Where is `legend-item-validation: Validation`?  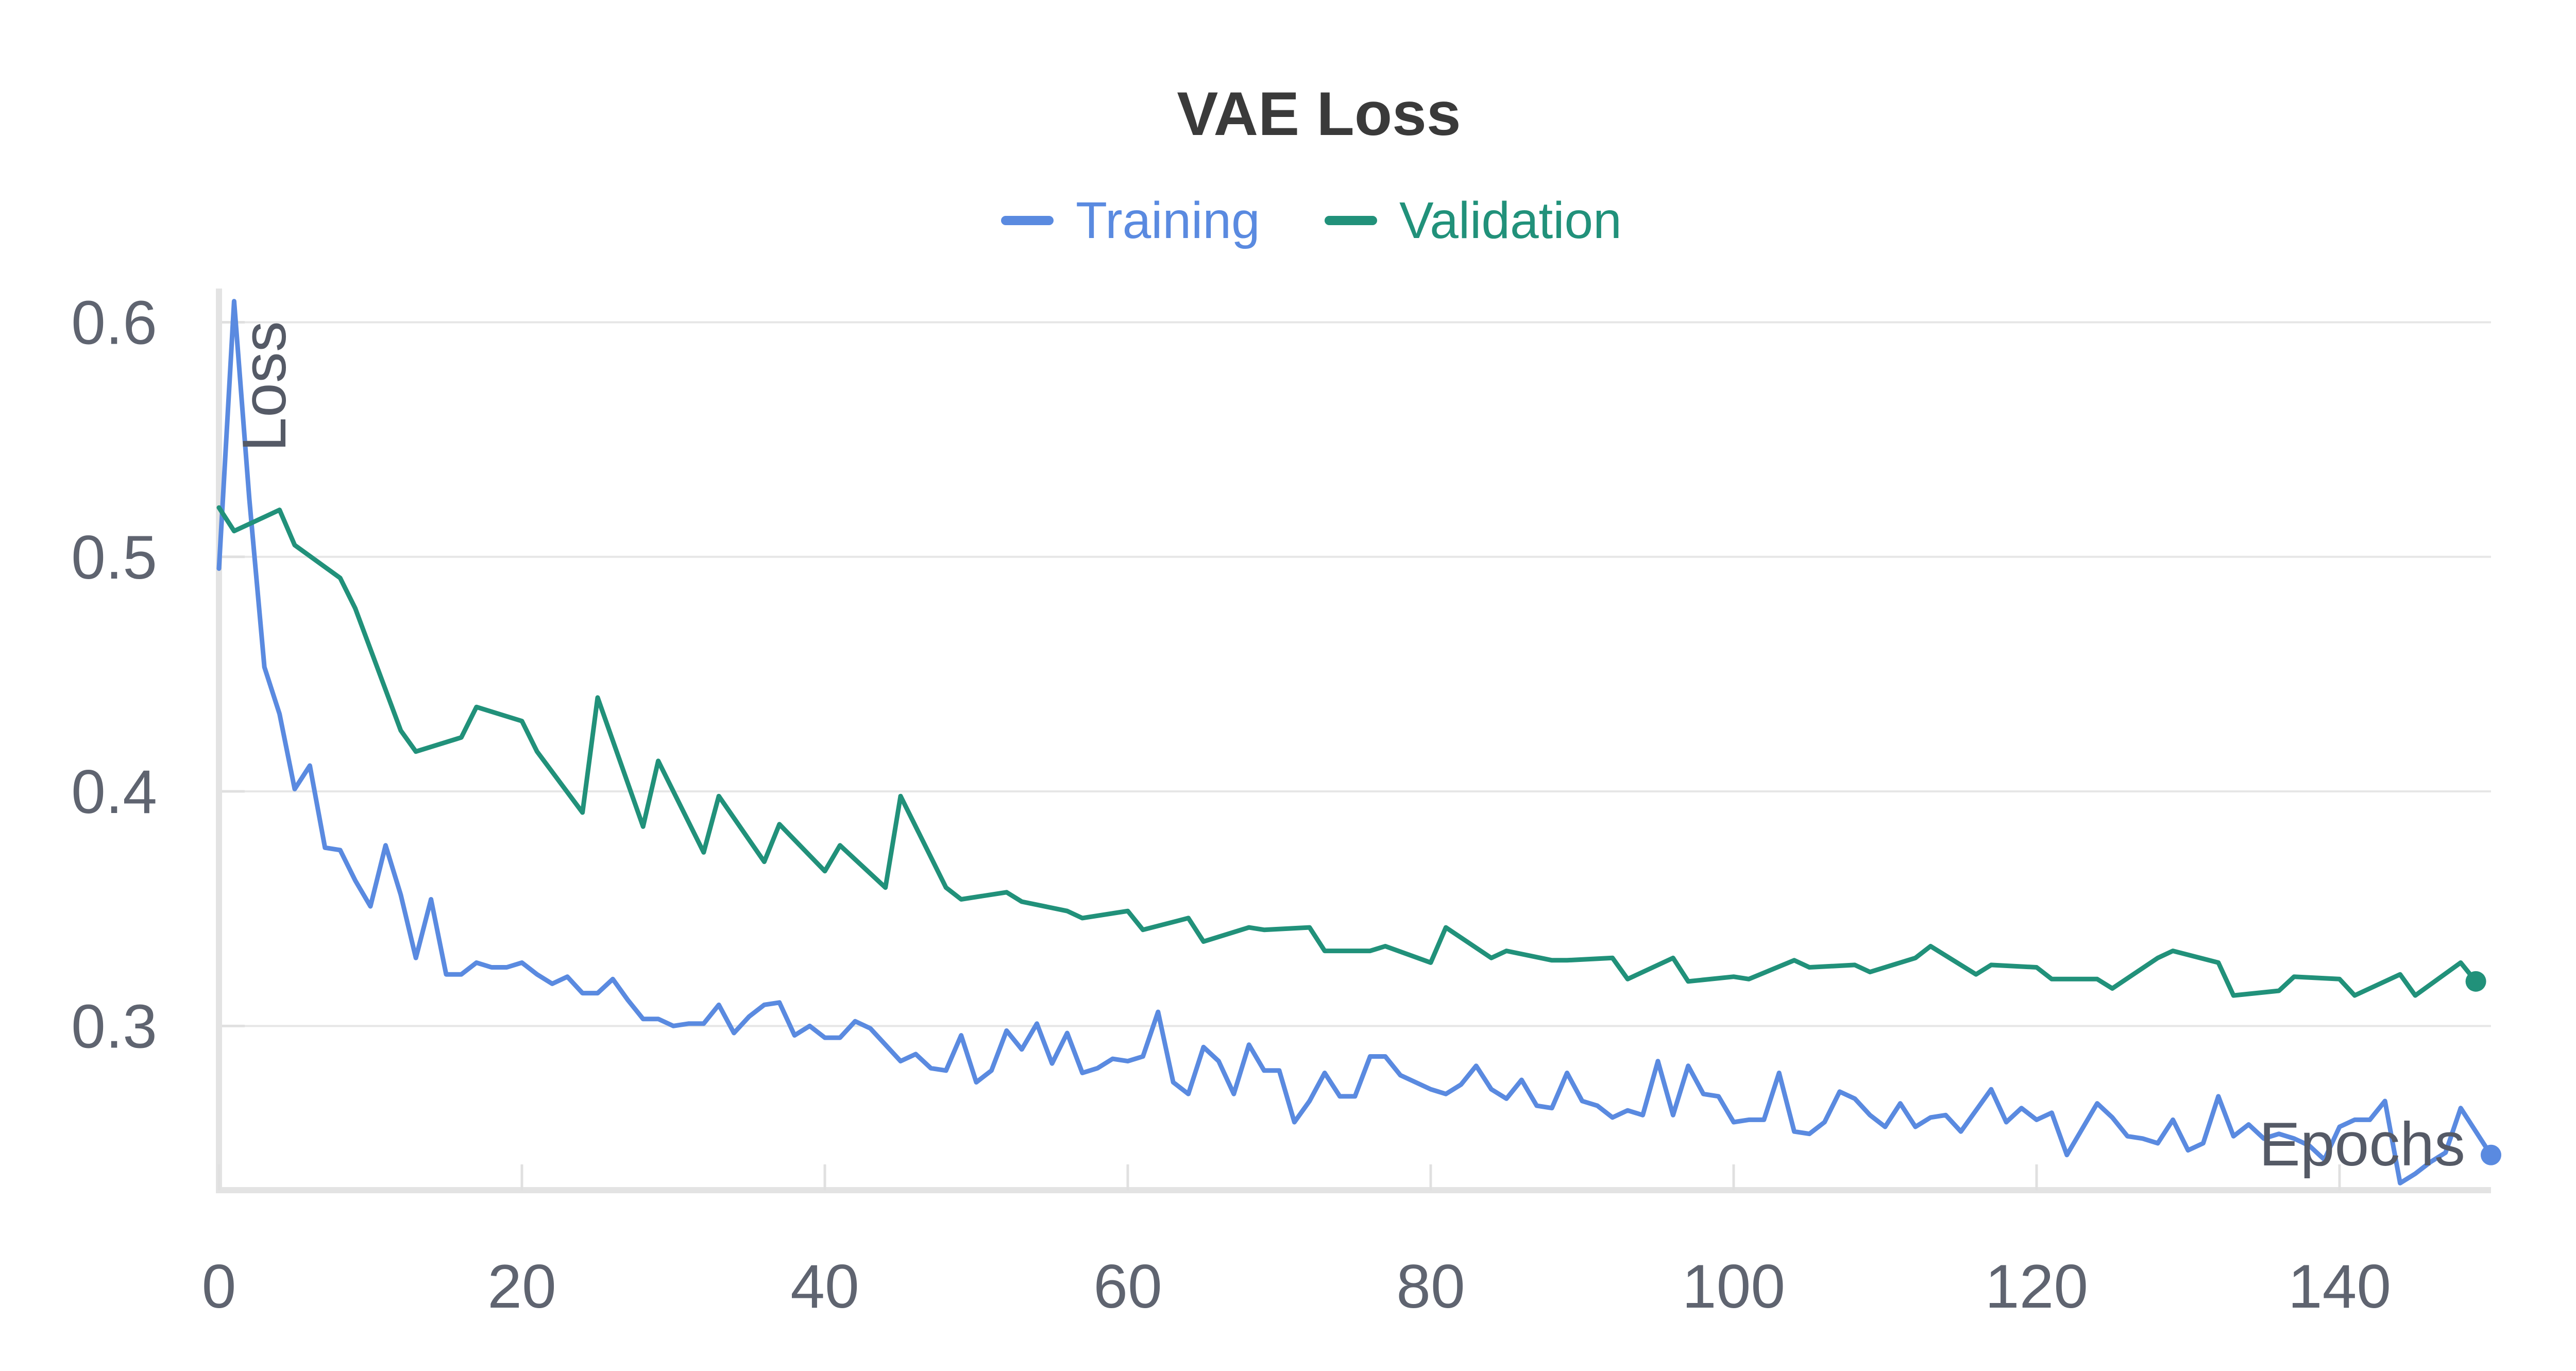
legend-item-validation: Validation is located at coordinates (1473, 221).